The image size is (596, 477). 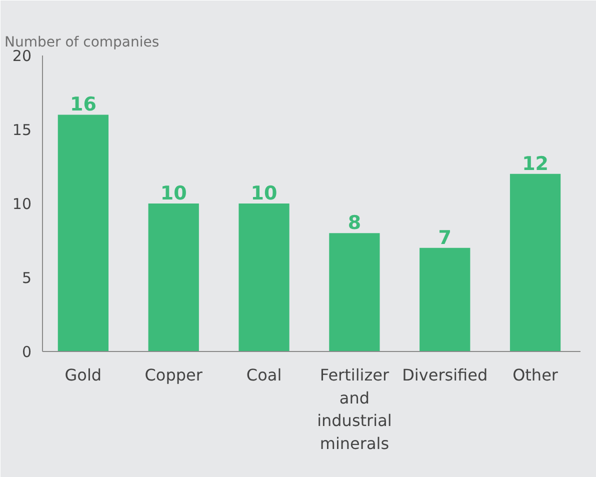 I want to click on data-label: 8, so click(x=355, y=223).